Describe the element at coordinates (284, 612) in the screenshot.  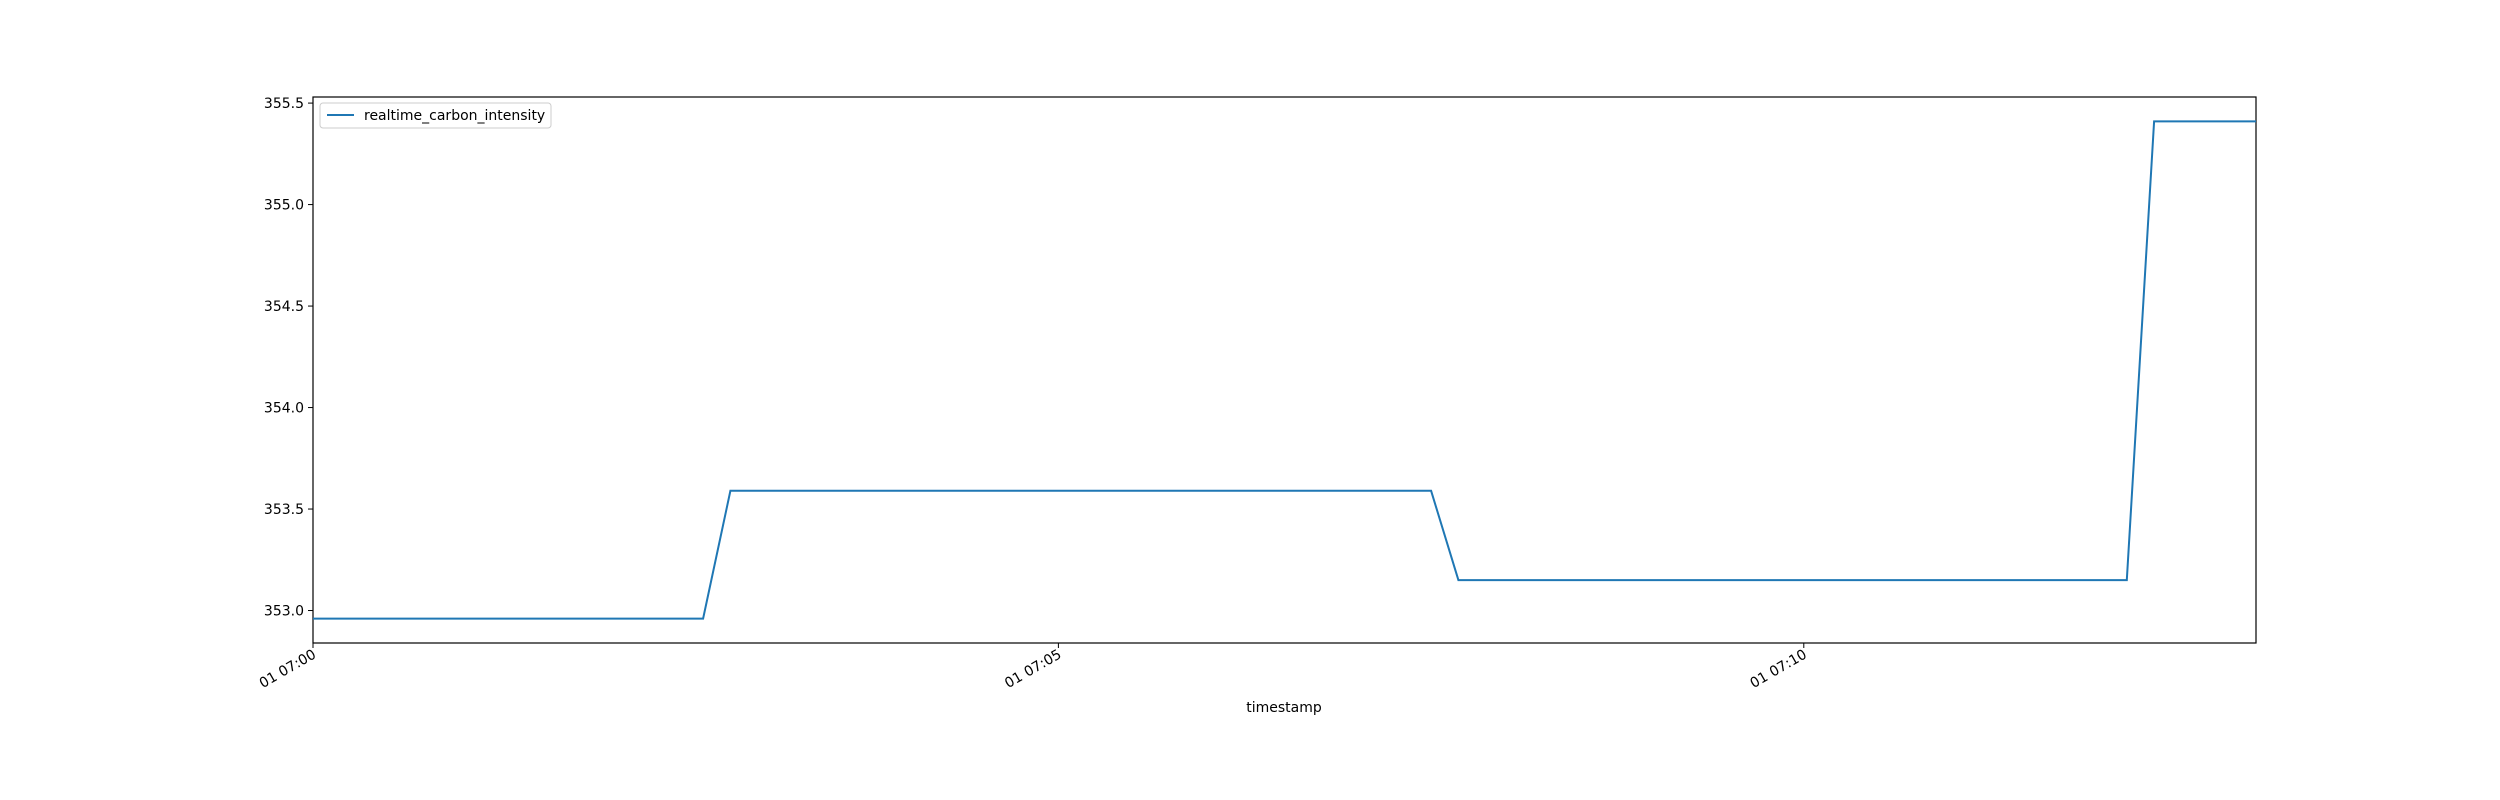
I see `y-tick-label: 353.0` at that location.